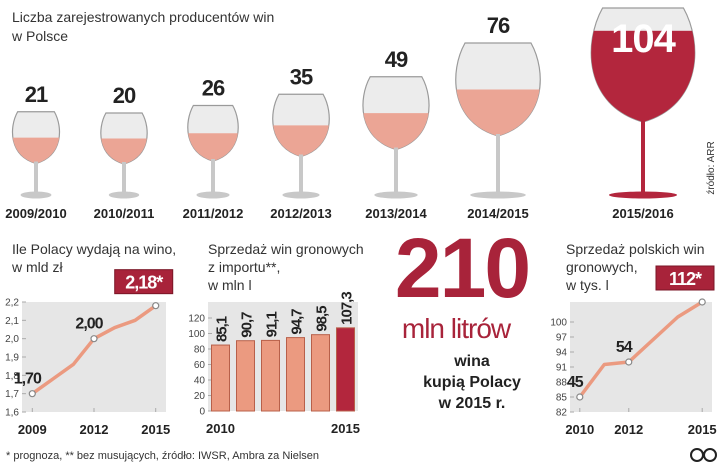 The height and width of the screenshot is (464, 721). I want to click on x-tick-label: 2011/2012, so click(213, 213).